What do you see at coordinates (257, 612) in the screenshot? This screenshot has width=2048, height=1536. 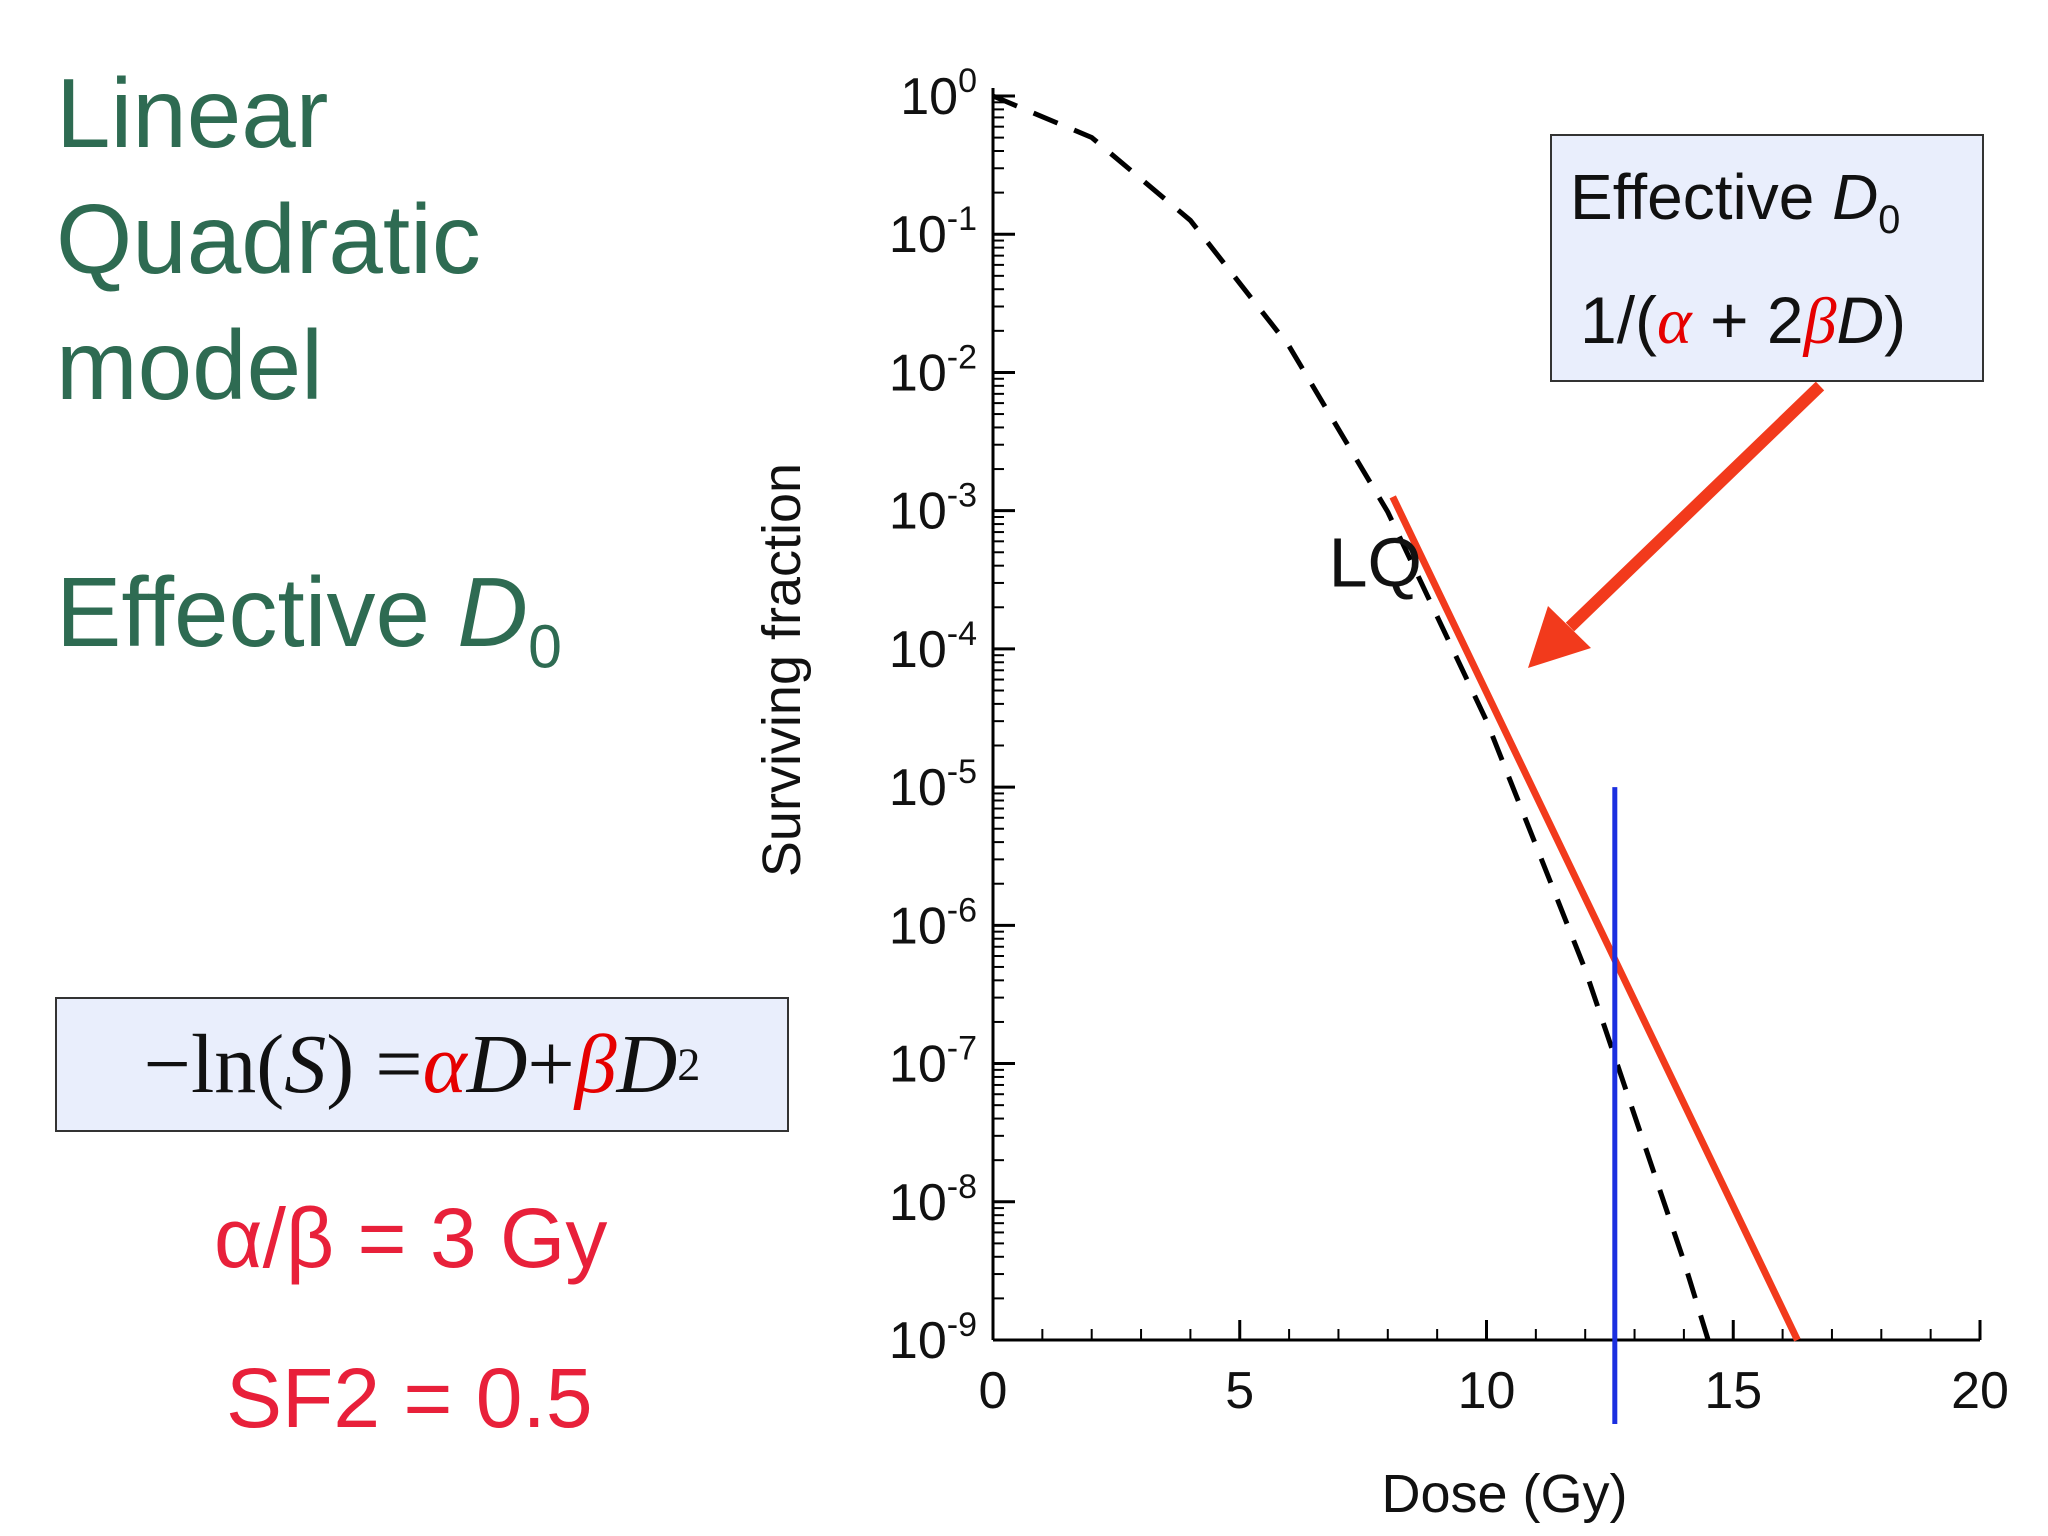 I see `effective-label: Effective` at bounding box center [257, 612].